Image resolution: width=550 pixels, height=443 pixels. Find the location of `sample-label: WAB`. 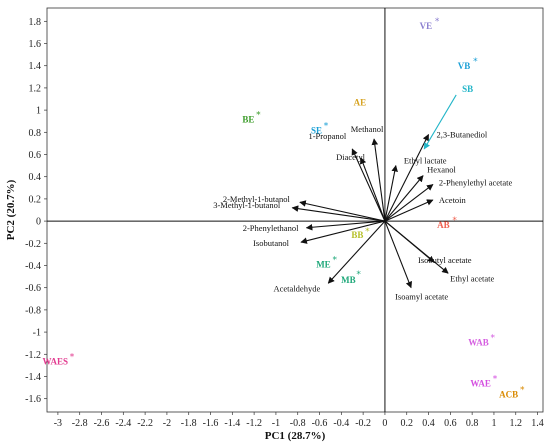

sample-label: WAB is located at coordinates (478, 342).